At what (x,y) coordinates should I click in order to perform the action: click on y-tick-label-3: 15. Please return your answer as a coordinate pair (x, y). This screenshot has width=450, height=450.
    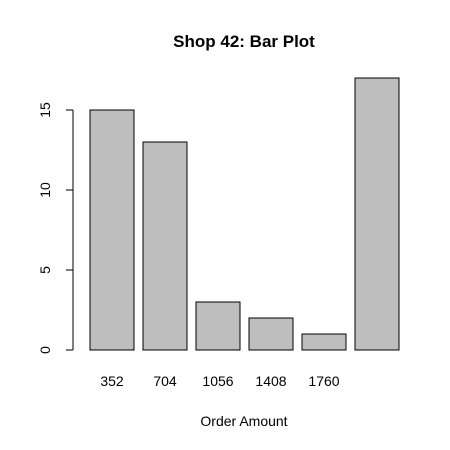
    Looking at the image, I should click on (45, 110).